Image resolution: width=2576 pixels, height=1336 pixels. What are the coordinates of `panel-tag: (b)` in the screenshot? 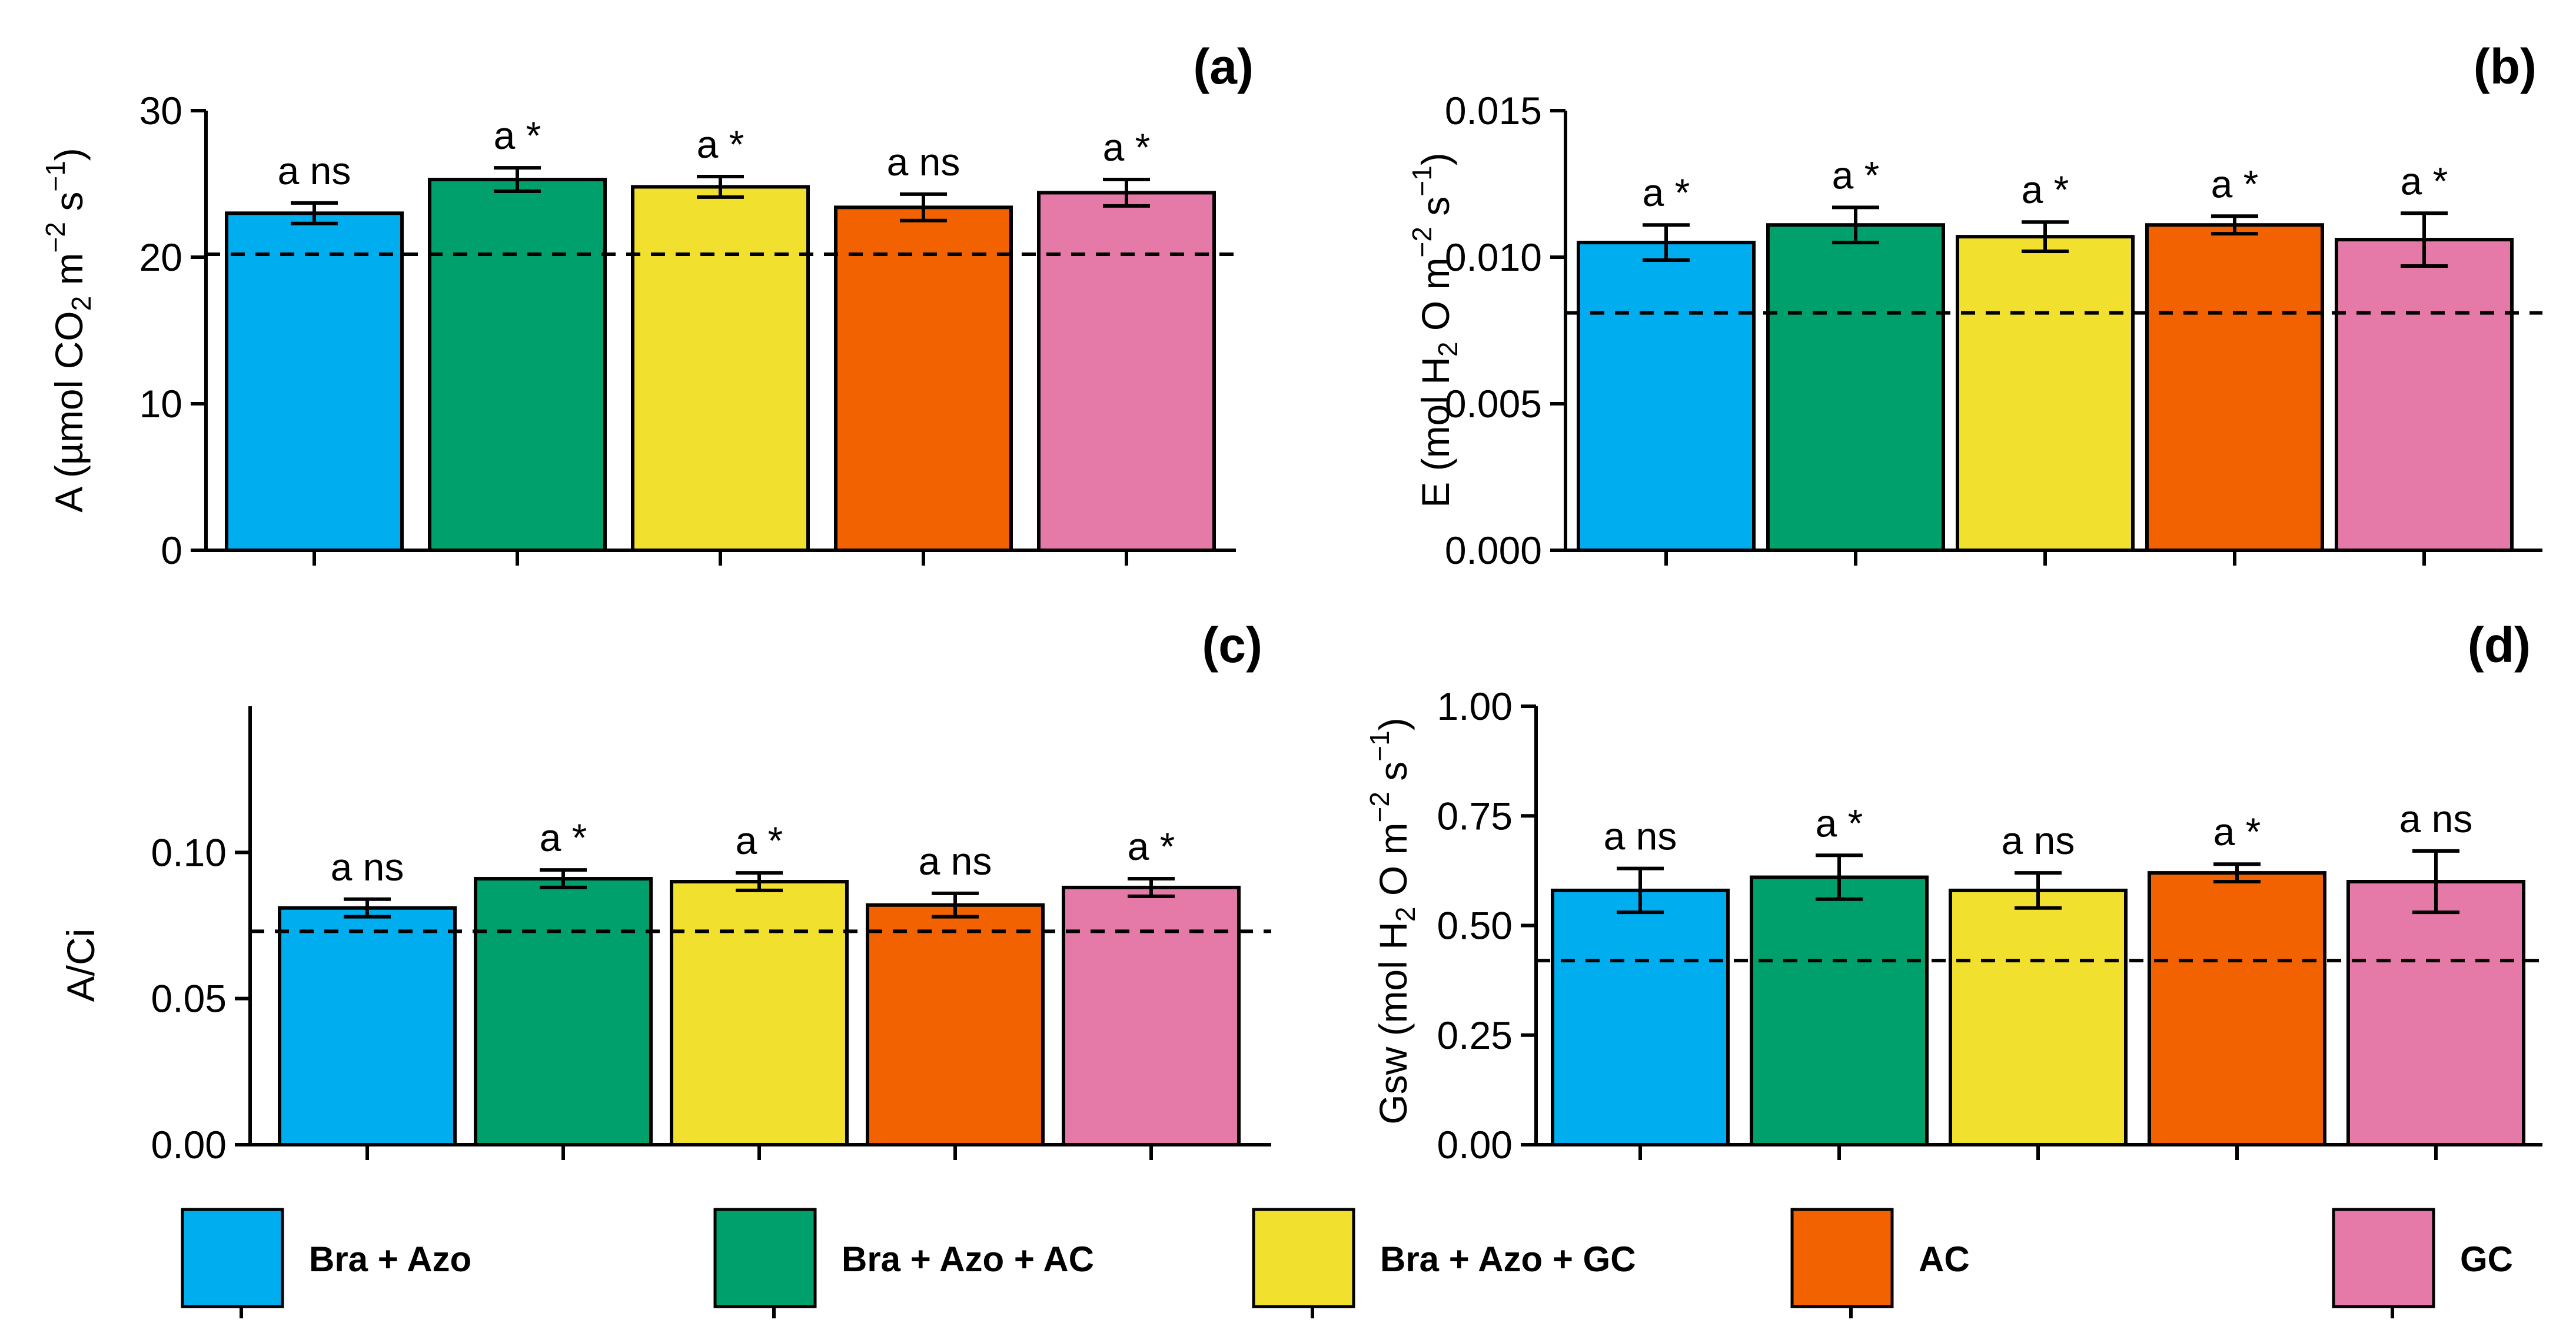 It's located at (2505, 66).